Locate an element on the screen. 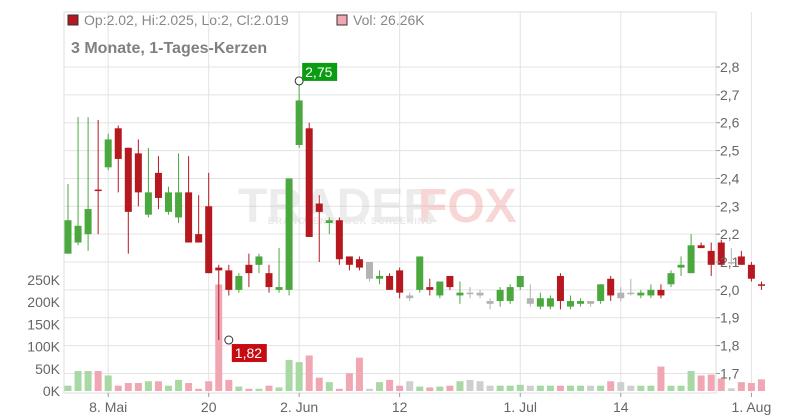  price-tick-label: 2,8 is located at coordinates (730, 67).